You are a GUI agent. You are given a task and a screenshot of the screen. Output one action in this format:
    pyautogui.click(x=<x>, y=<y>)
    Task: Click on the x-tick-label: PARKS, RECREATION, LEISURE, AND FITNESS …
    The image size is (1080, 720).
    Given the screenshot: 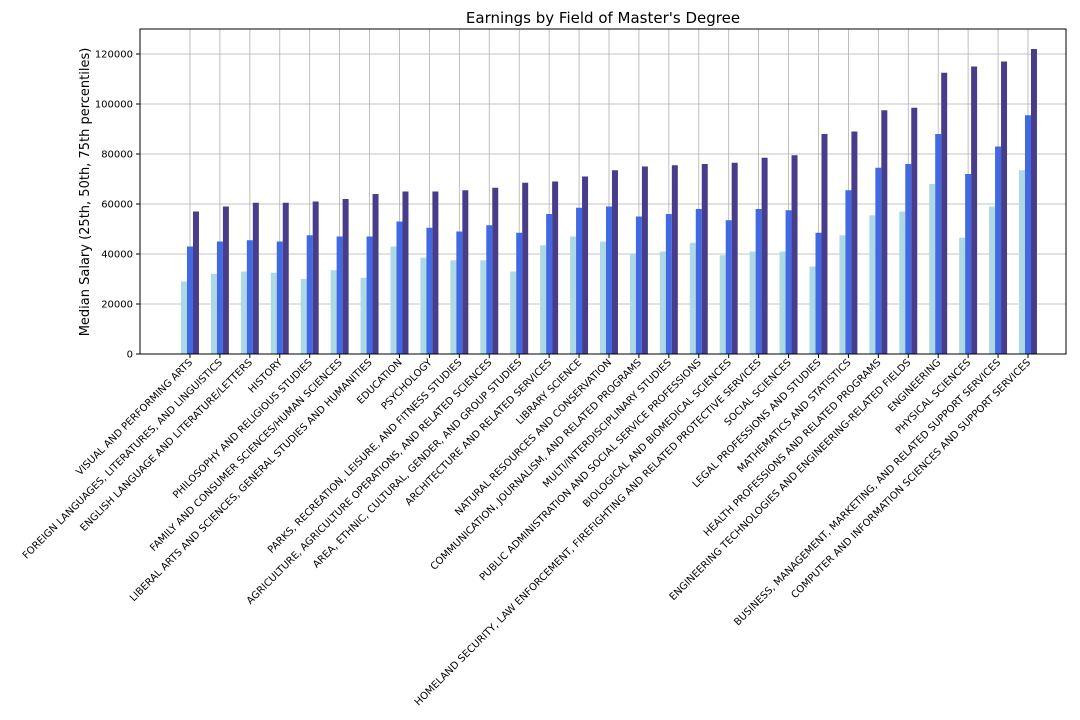 What is the action you would take?
    pyautogui.click(x=365, y=456)
    